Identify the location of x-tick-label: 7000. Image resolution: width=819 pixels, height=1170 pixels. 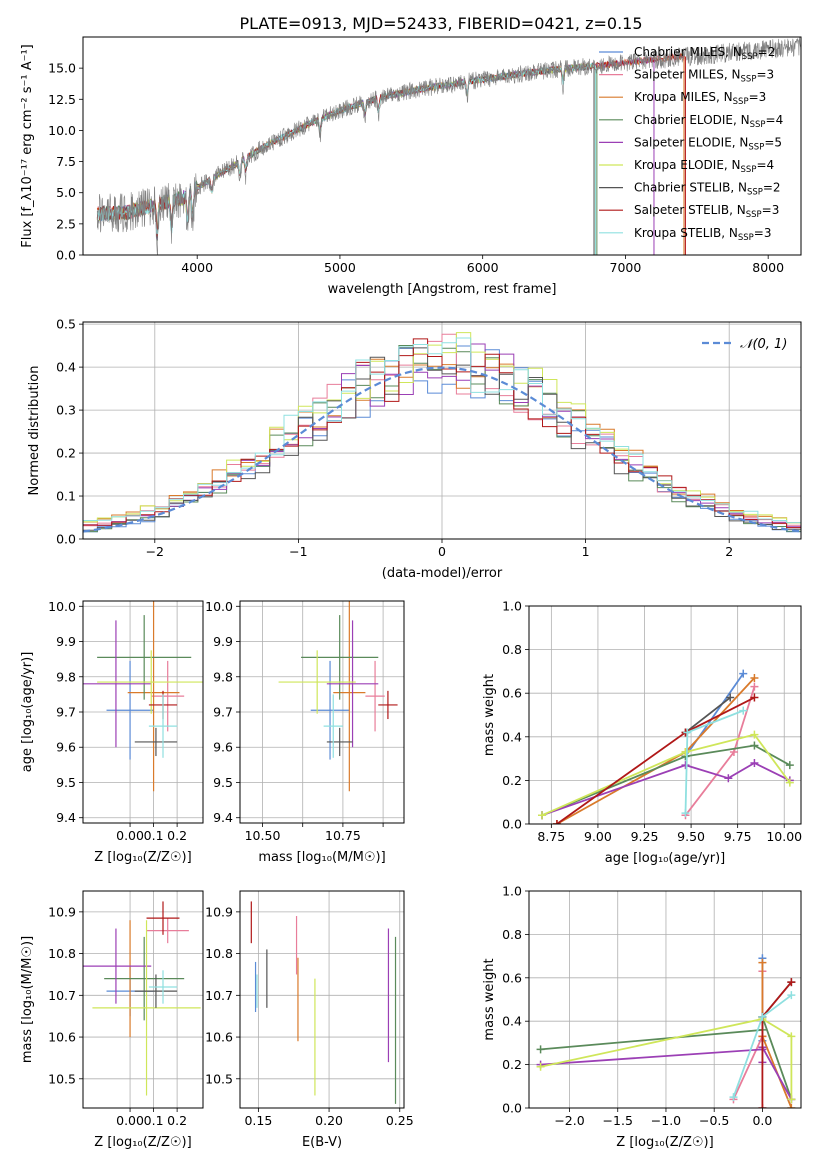
(626, 267).